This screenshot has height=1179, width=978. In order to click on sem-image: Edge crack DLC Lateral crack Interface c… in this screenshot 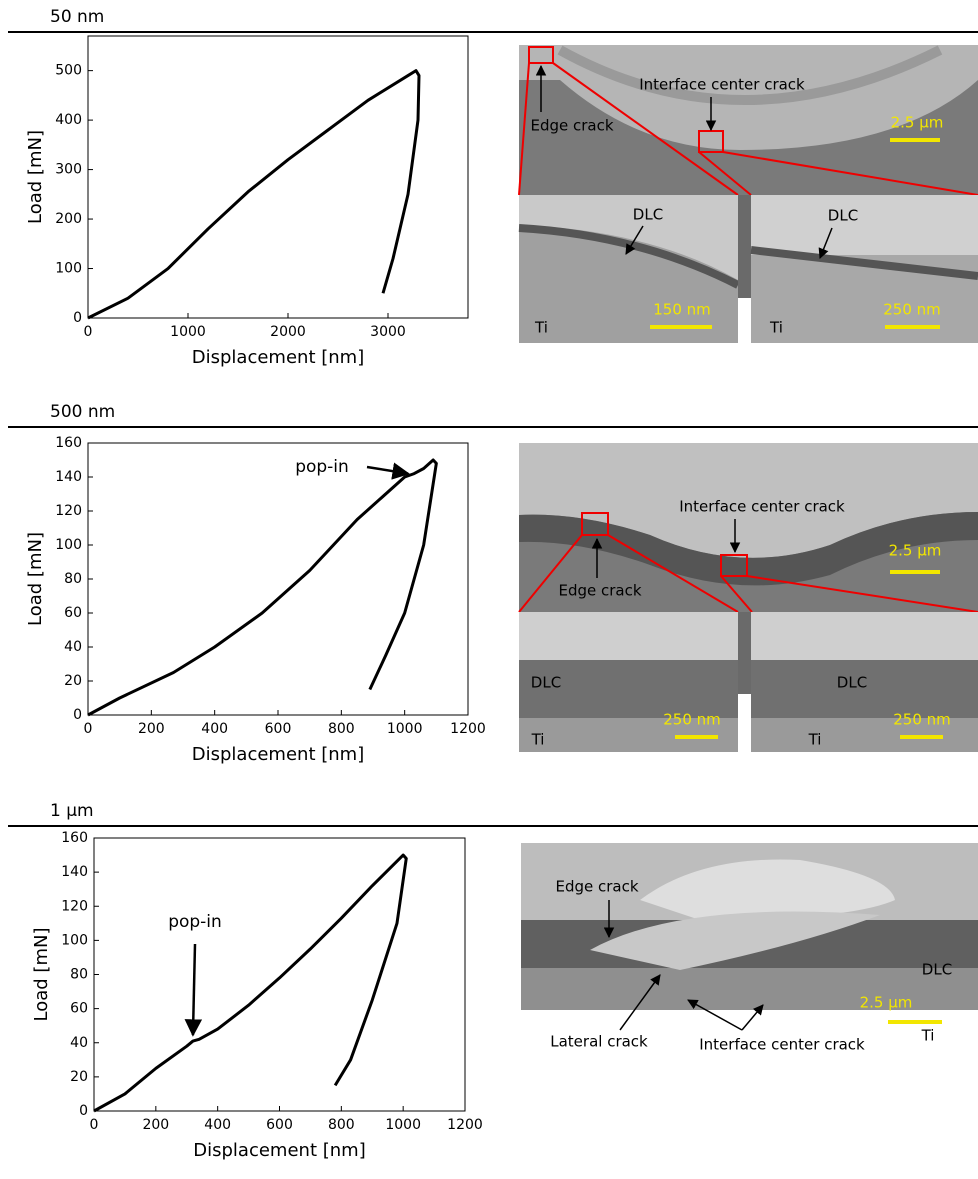, I will do `click(749, 948)`.